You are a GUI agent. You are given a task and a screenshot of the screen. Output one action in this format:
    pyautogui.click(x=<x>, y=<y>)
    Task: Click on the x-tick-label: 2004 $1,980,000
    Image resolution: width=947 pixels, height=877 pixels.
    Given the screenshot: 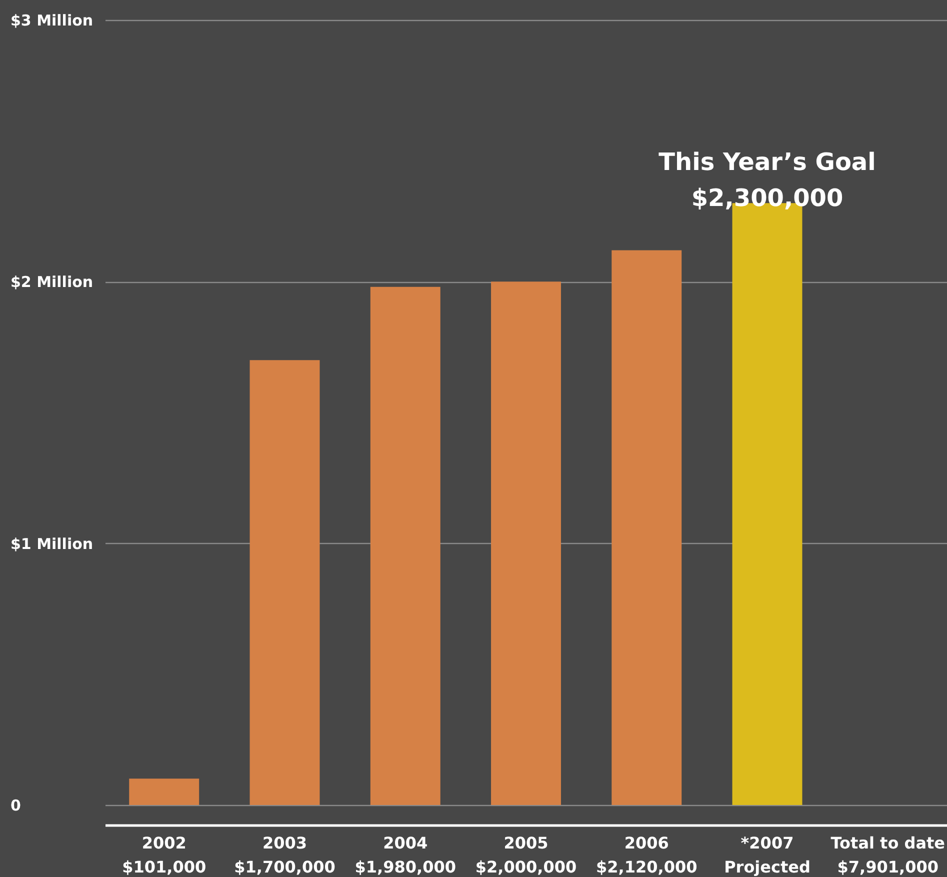 What is the action you would take?
    pyautogui.click(x=405, y=855)
    